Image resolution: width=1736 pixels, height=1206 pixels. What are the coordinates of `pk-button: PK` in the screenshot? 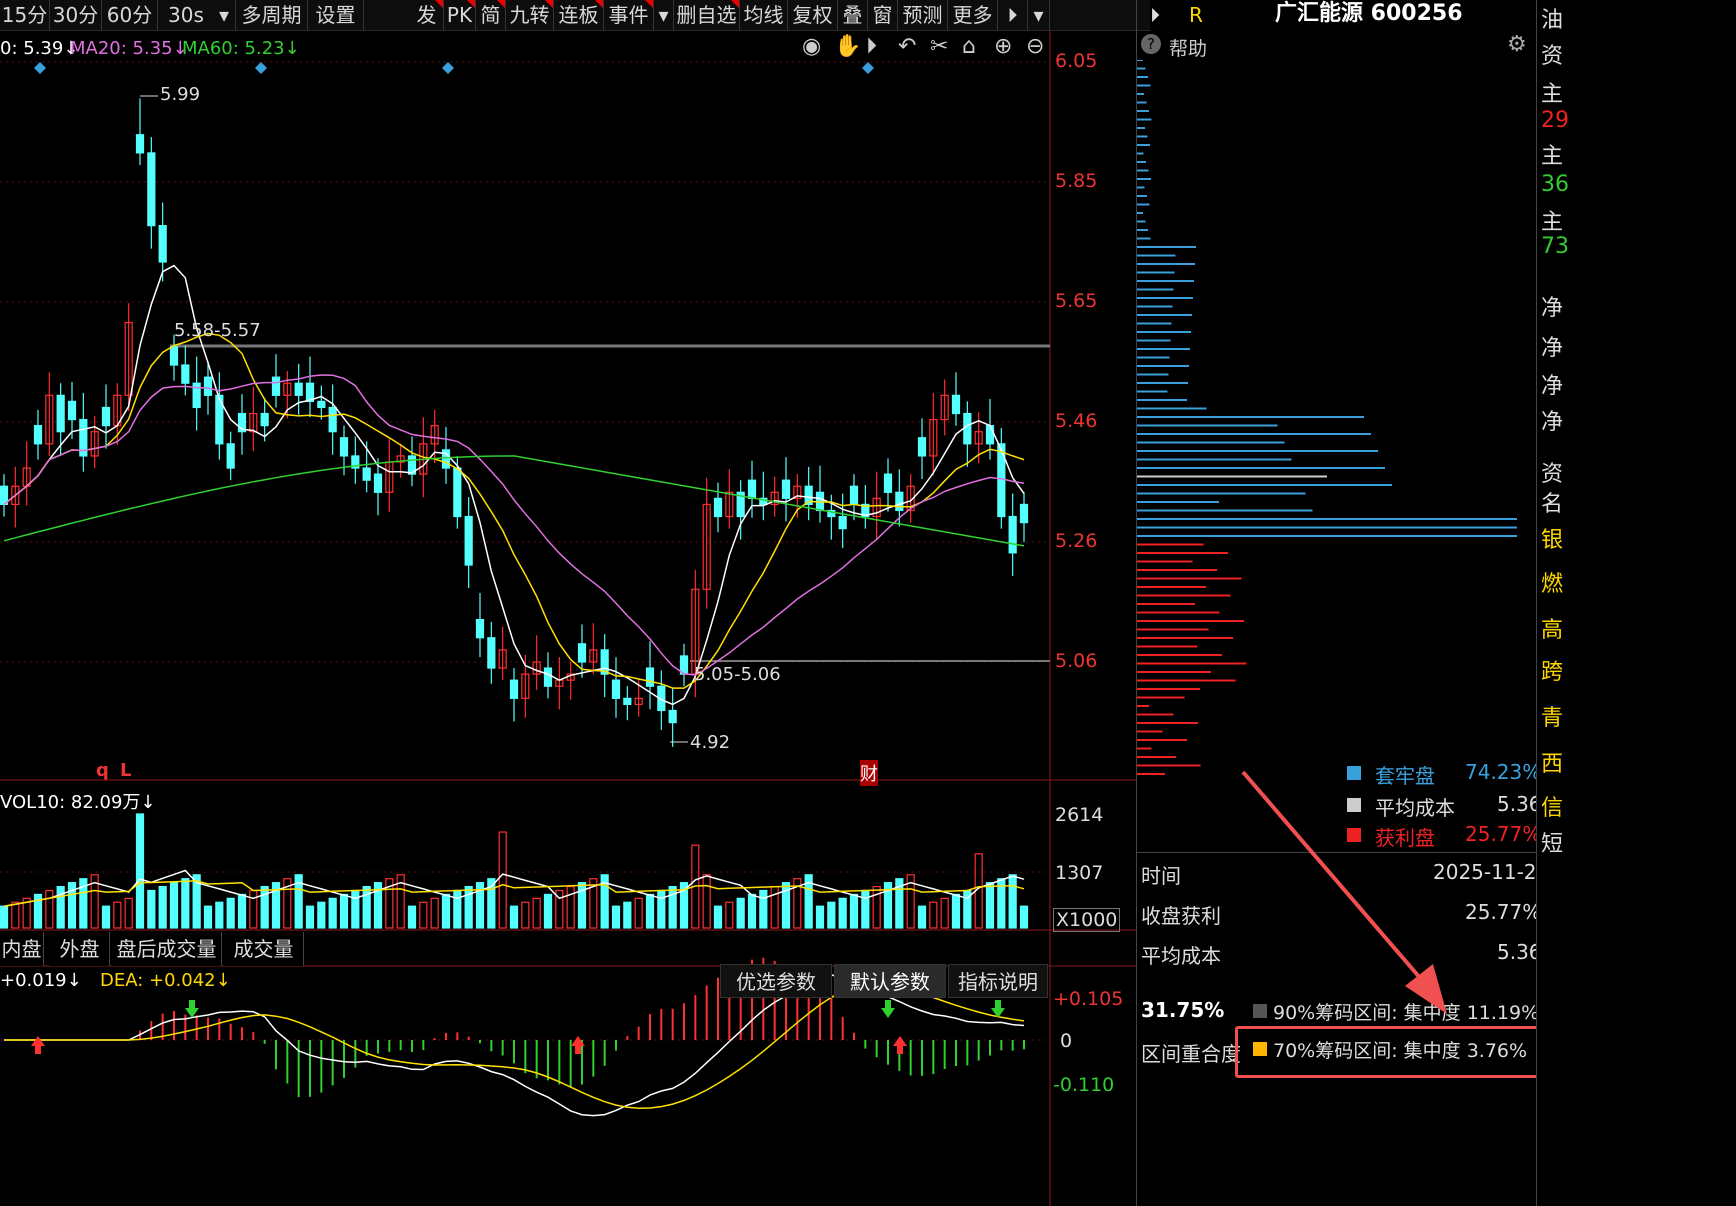 It's located at (460, 15).